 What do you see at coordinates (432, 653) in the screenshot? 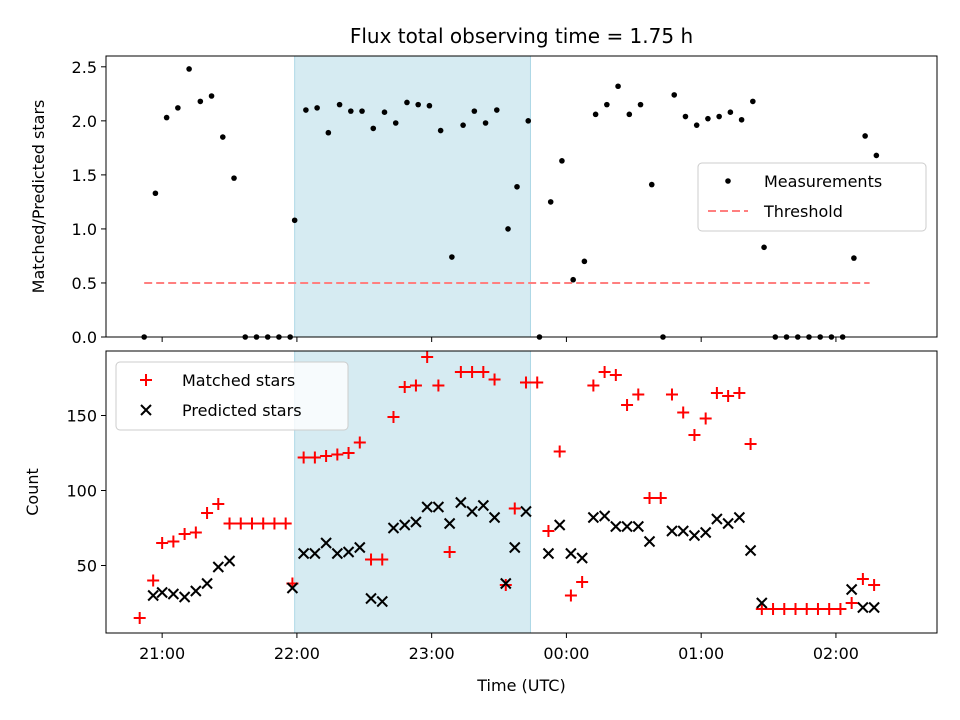
I see `x-tick-label: 23:00` at bounding box center [432, 653].